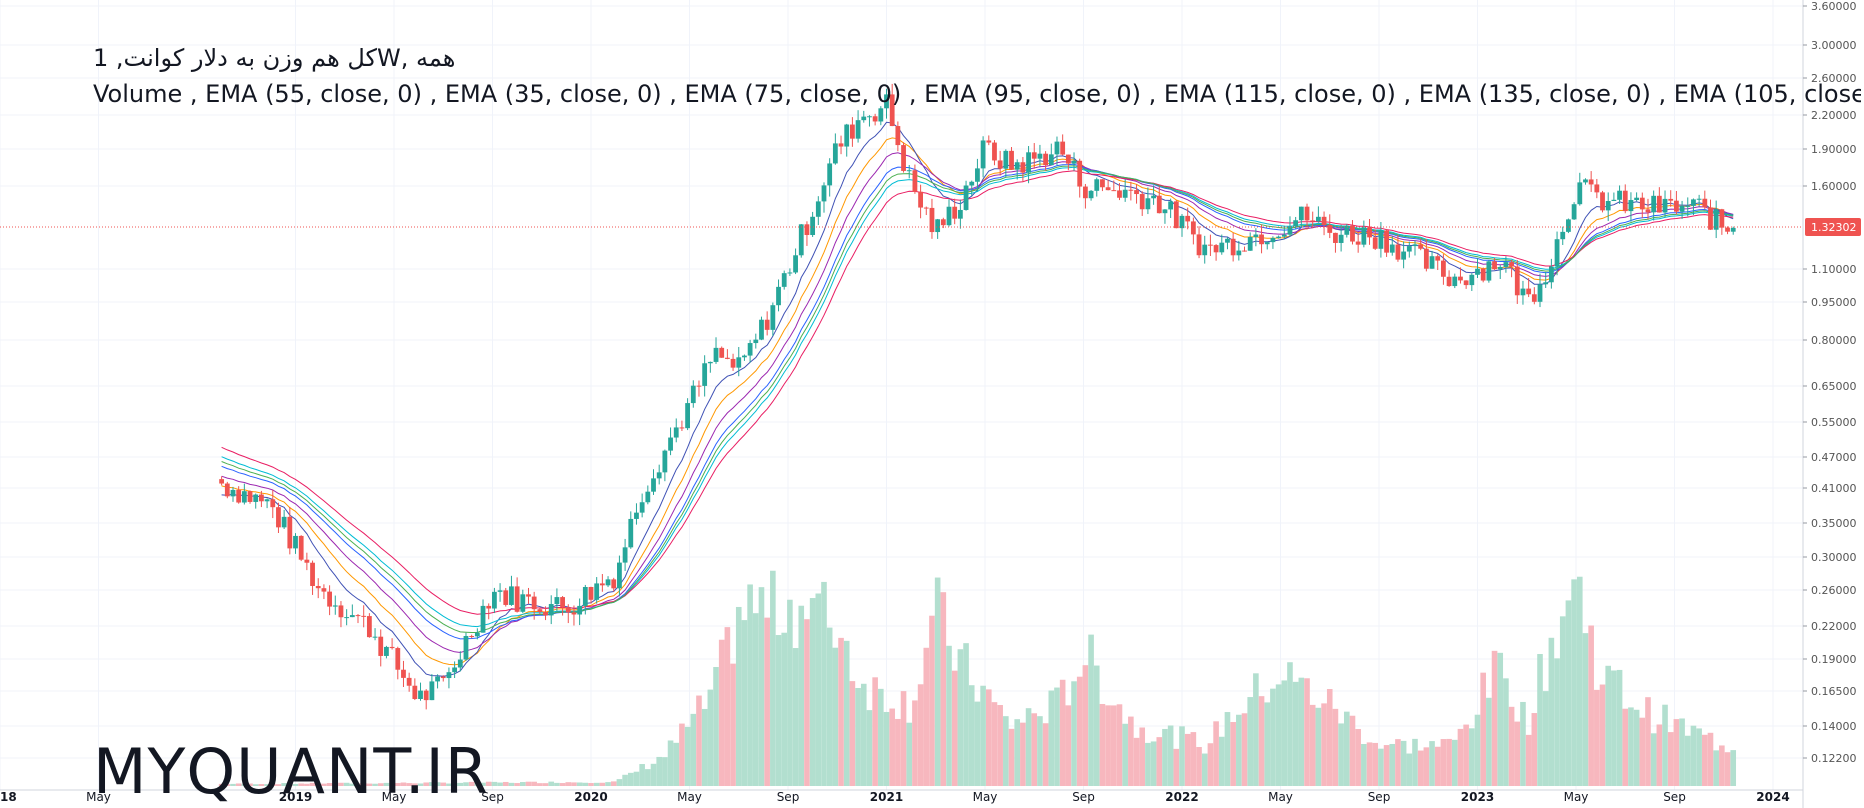 The image size is (1864, 808). What do you see at coordinates (1477, 797) in the screenshot?
I see `time-tick-label: 2023` at bounding box center [1477, 797].